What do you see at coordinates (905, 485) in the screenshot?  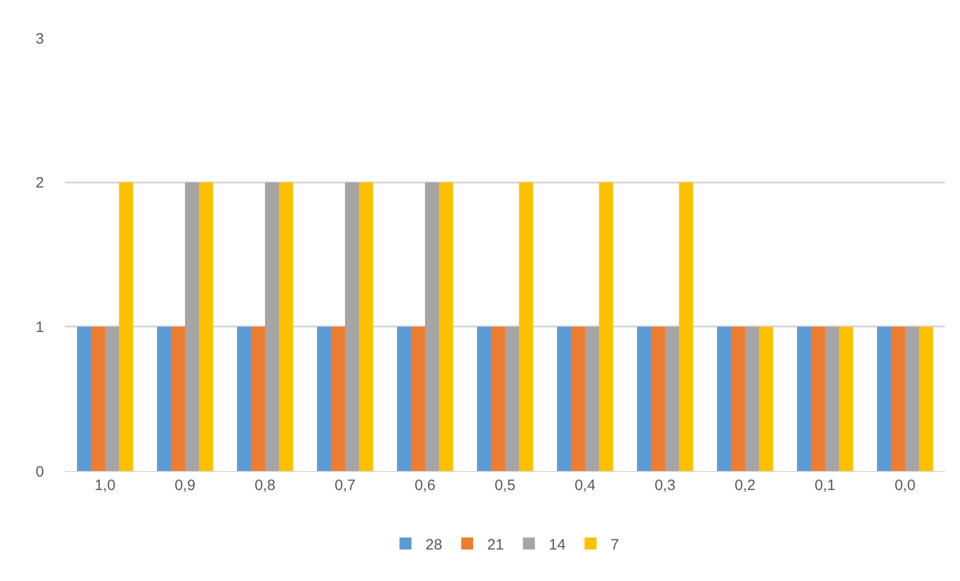 I see `x-tick-label: 0,0` at bounding box center [905, 485].